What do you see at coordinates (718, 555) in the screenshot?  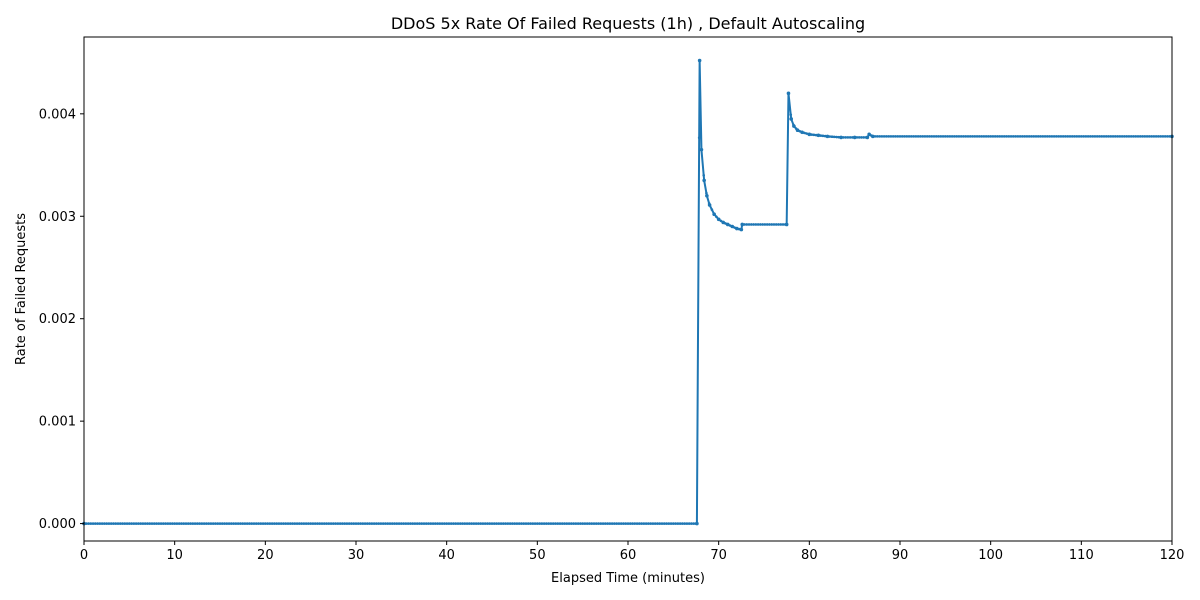 I see `x-tick-label: 70` at bounding box center [718, 555].